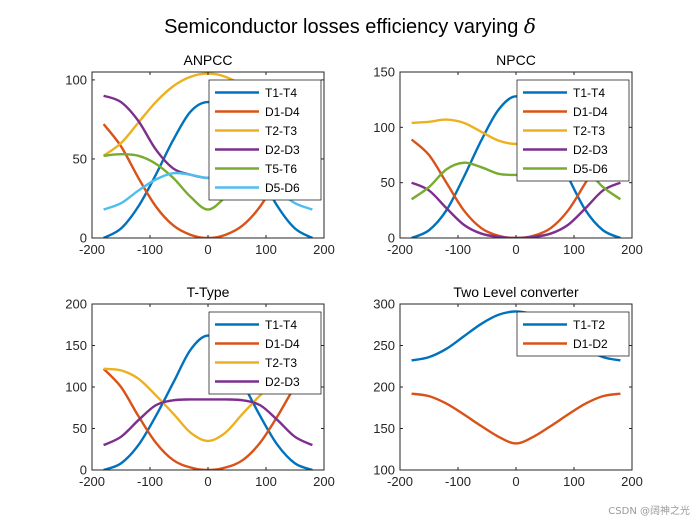  What do you see at coordinates (208, 292) in the screenshot?
I see `subplot-title: T-Type` at bounding box center [208, 292].